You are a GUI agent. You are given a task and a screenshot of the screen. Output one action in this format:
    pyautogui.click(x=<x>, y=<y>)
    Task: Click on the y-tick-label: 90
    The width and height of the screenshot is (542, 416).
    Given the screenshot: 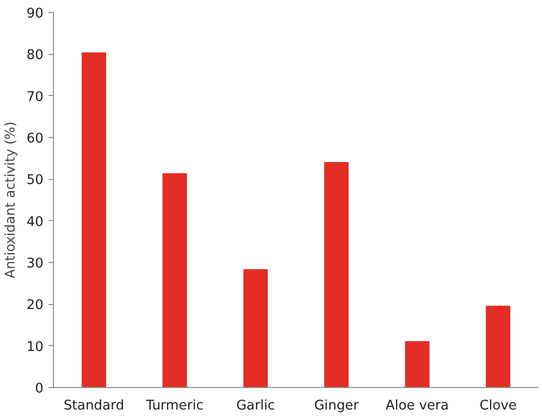 What is the action you would take?
    pyautogui.click(x=35, y=14)
    